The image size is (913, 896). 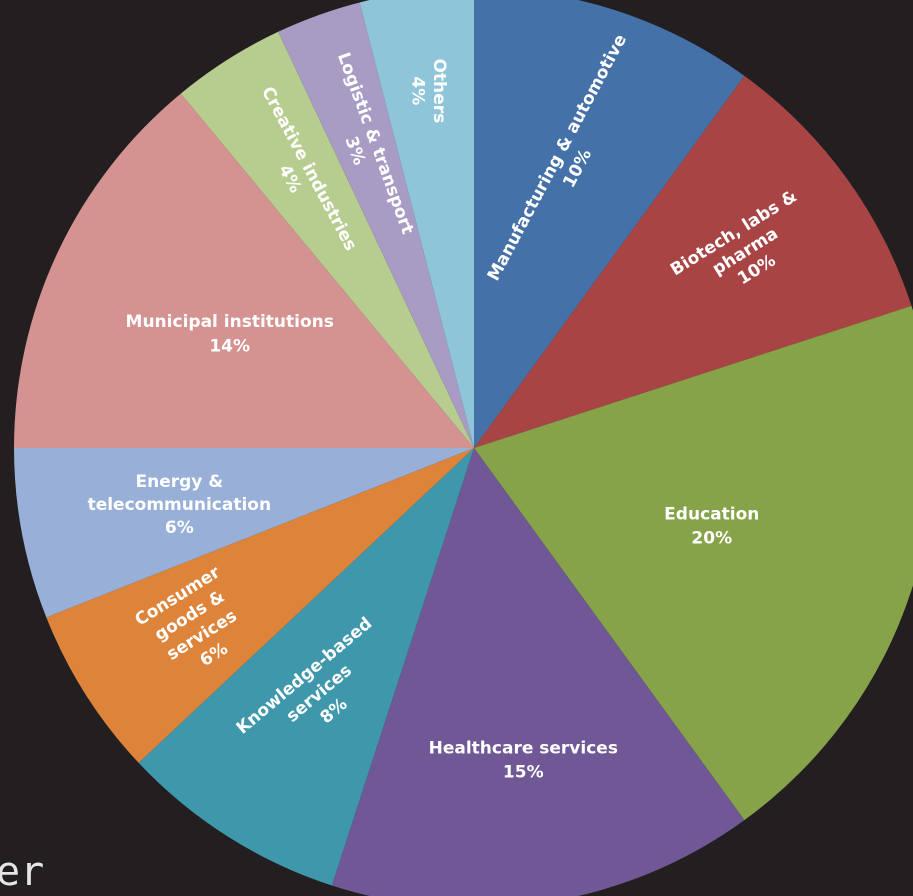 I want to click on pie-slice-label: Energy & telecommunication 6%, so click(x=180, y=505).